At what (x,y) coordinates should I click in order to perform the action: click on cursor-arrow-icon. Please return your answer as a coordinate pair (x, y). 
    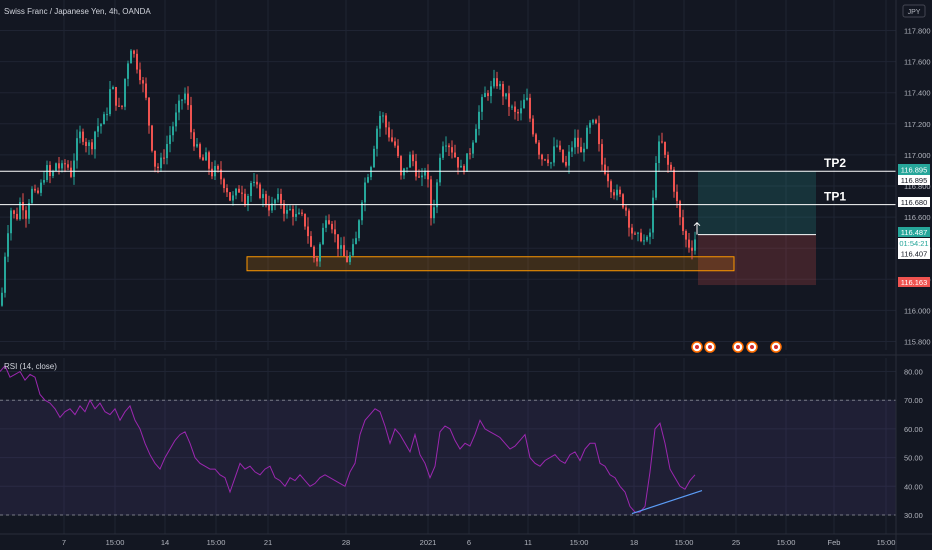
    Looking at the image, I should click on (697, 228).